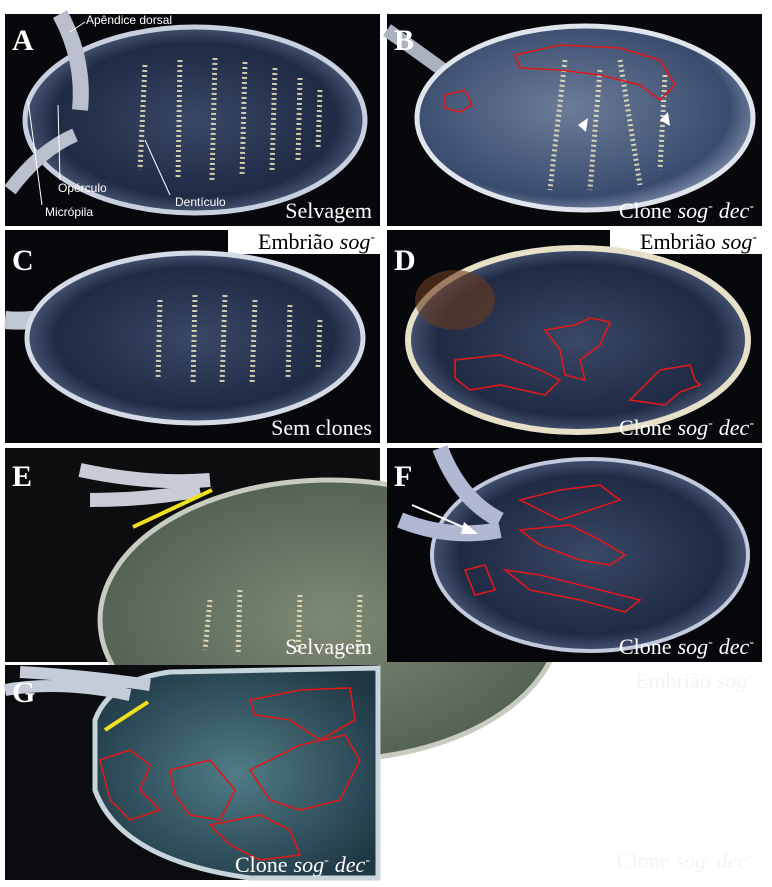  What do you see at coordinates (23, 260) in the screenshot?
I see `panel-letter: C` at bounding box center [23, 260].